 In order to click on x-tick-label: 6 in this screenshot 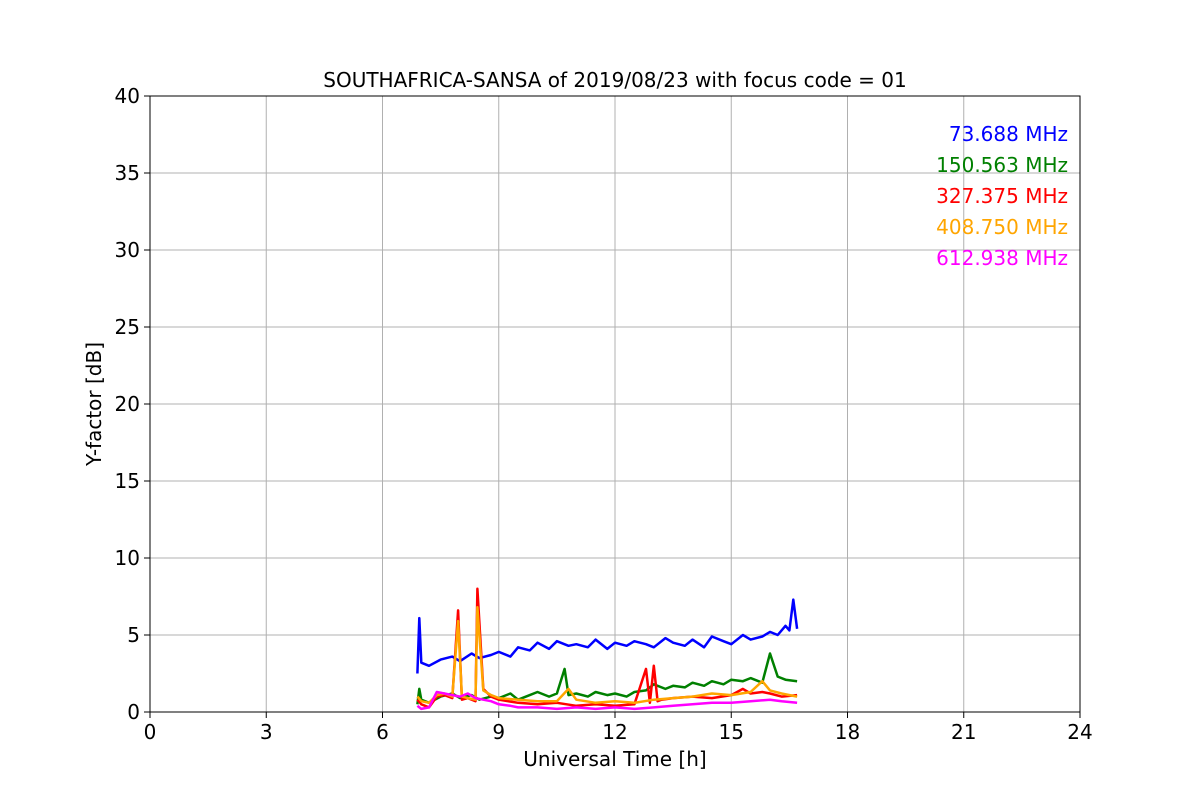, I will do `click(382, 732)`.